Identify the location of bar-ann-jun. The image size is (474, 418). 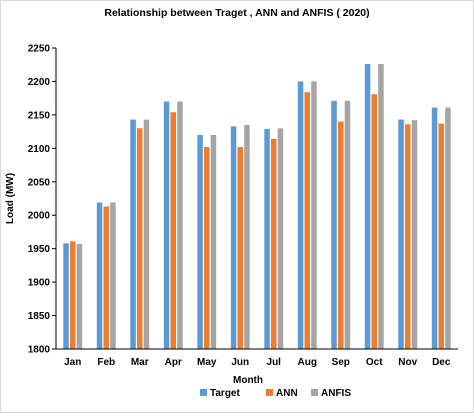
(240, 247).